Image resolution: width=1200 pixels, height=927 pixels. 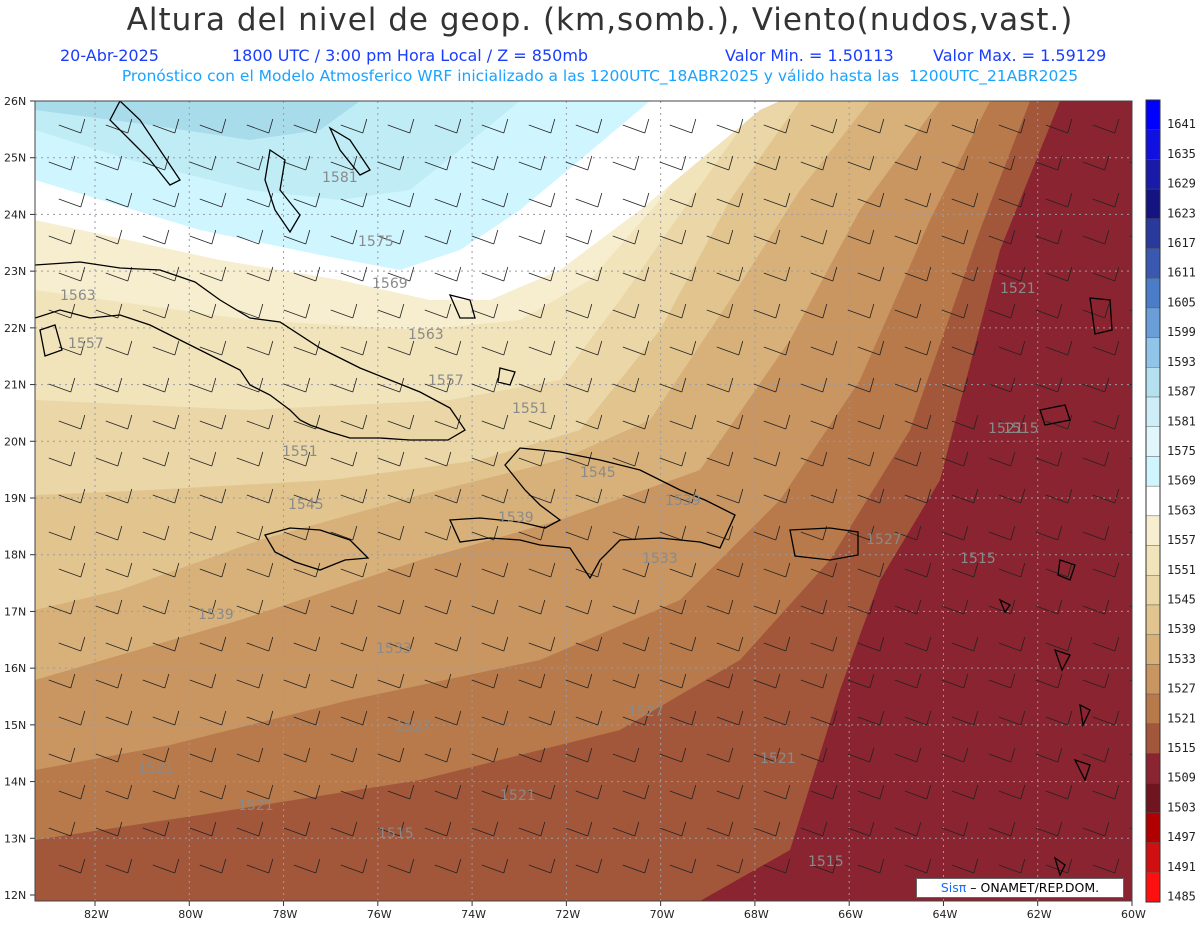 What do you see at coordinates (1181, 273) in the screenshot?
I see `colorbar-label: 1611` at bounding box center [1181, 273].